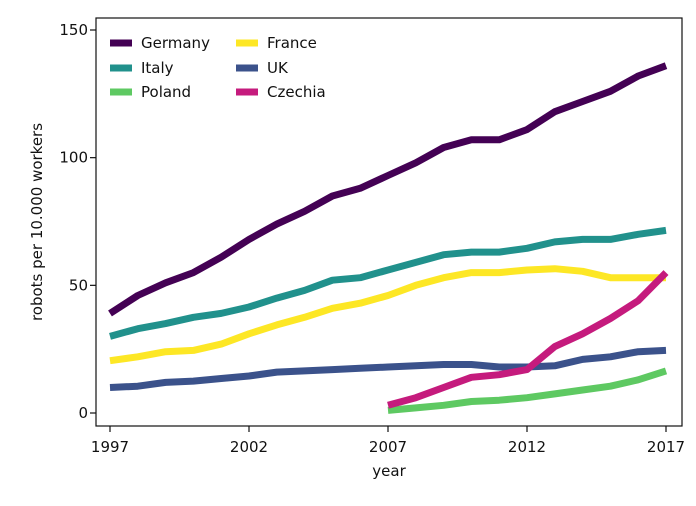  What do you see at coordinates (218, 67) in the screenshot?
I see `legend: Germany Italy Poland France UK Czechia` at bounding box center [218, 67].